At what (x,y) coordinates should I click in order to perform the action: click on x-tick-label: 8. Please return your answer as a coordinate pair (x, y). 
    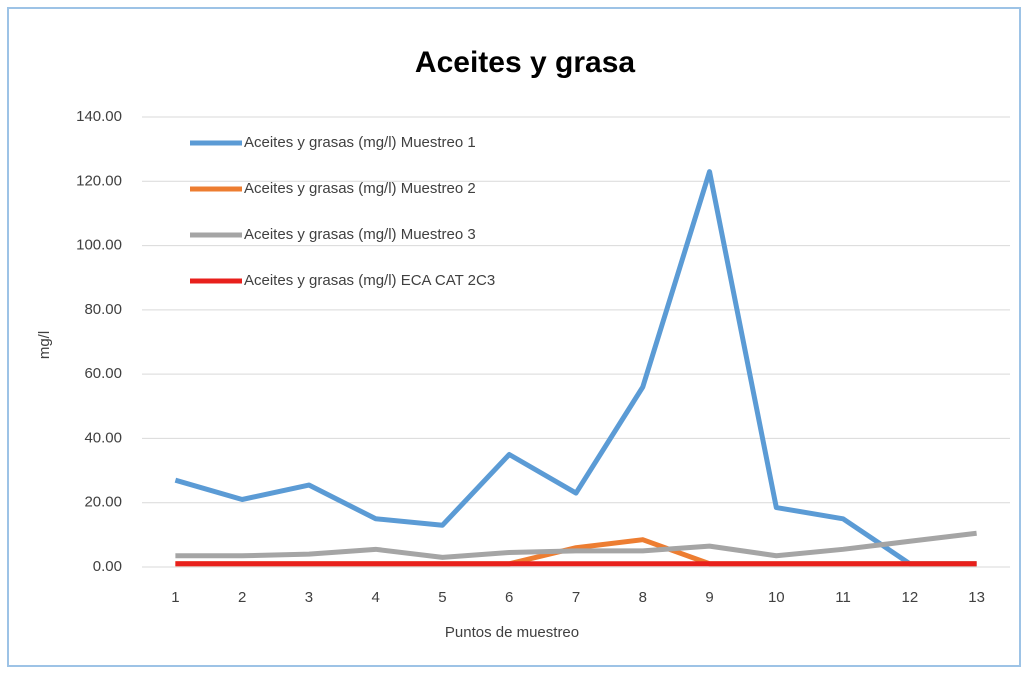
    Looking at the image, I should click on (643, 597).